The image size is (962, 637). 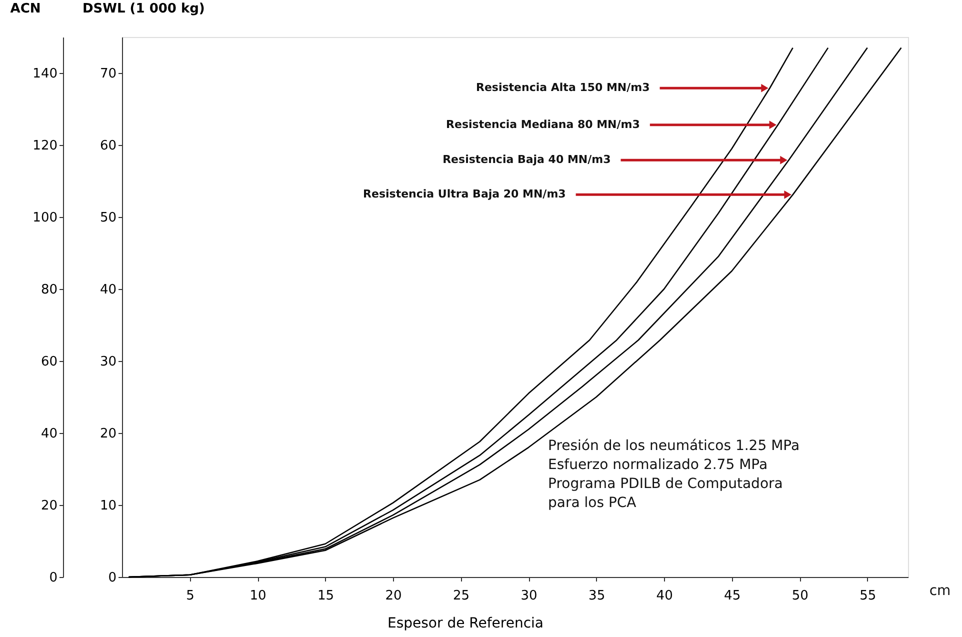 I want to click on x-tick-label: 50, so click(x=800, y=596).